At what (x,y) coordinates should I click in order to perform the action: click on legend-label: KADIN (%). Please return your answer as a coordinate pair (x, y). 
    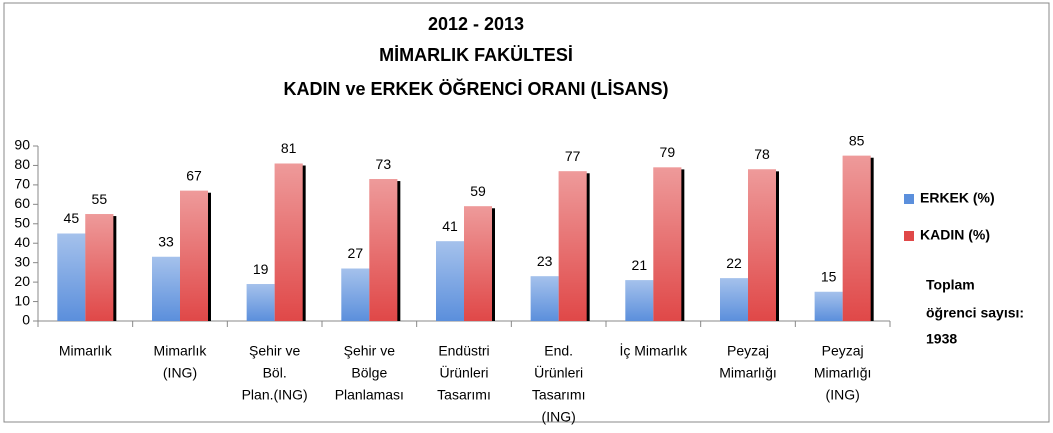
    Looking at the image, I should click on (955, 235).